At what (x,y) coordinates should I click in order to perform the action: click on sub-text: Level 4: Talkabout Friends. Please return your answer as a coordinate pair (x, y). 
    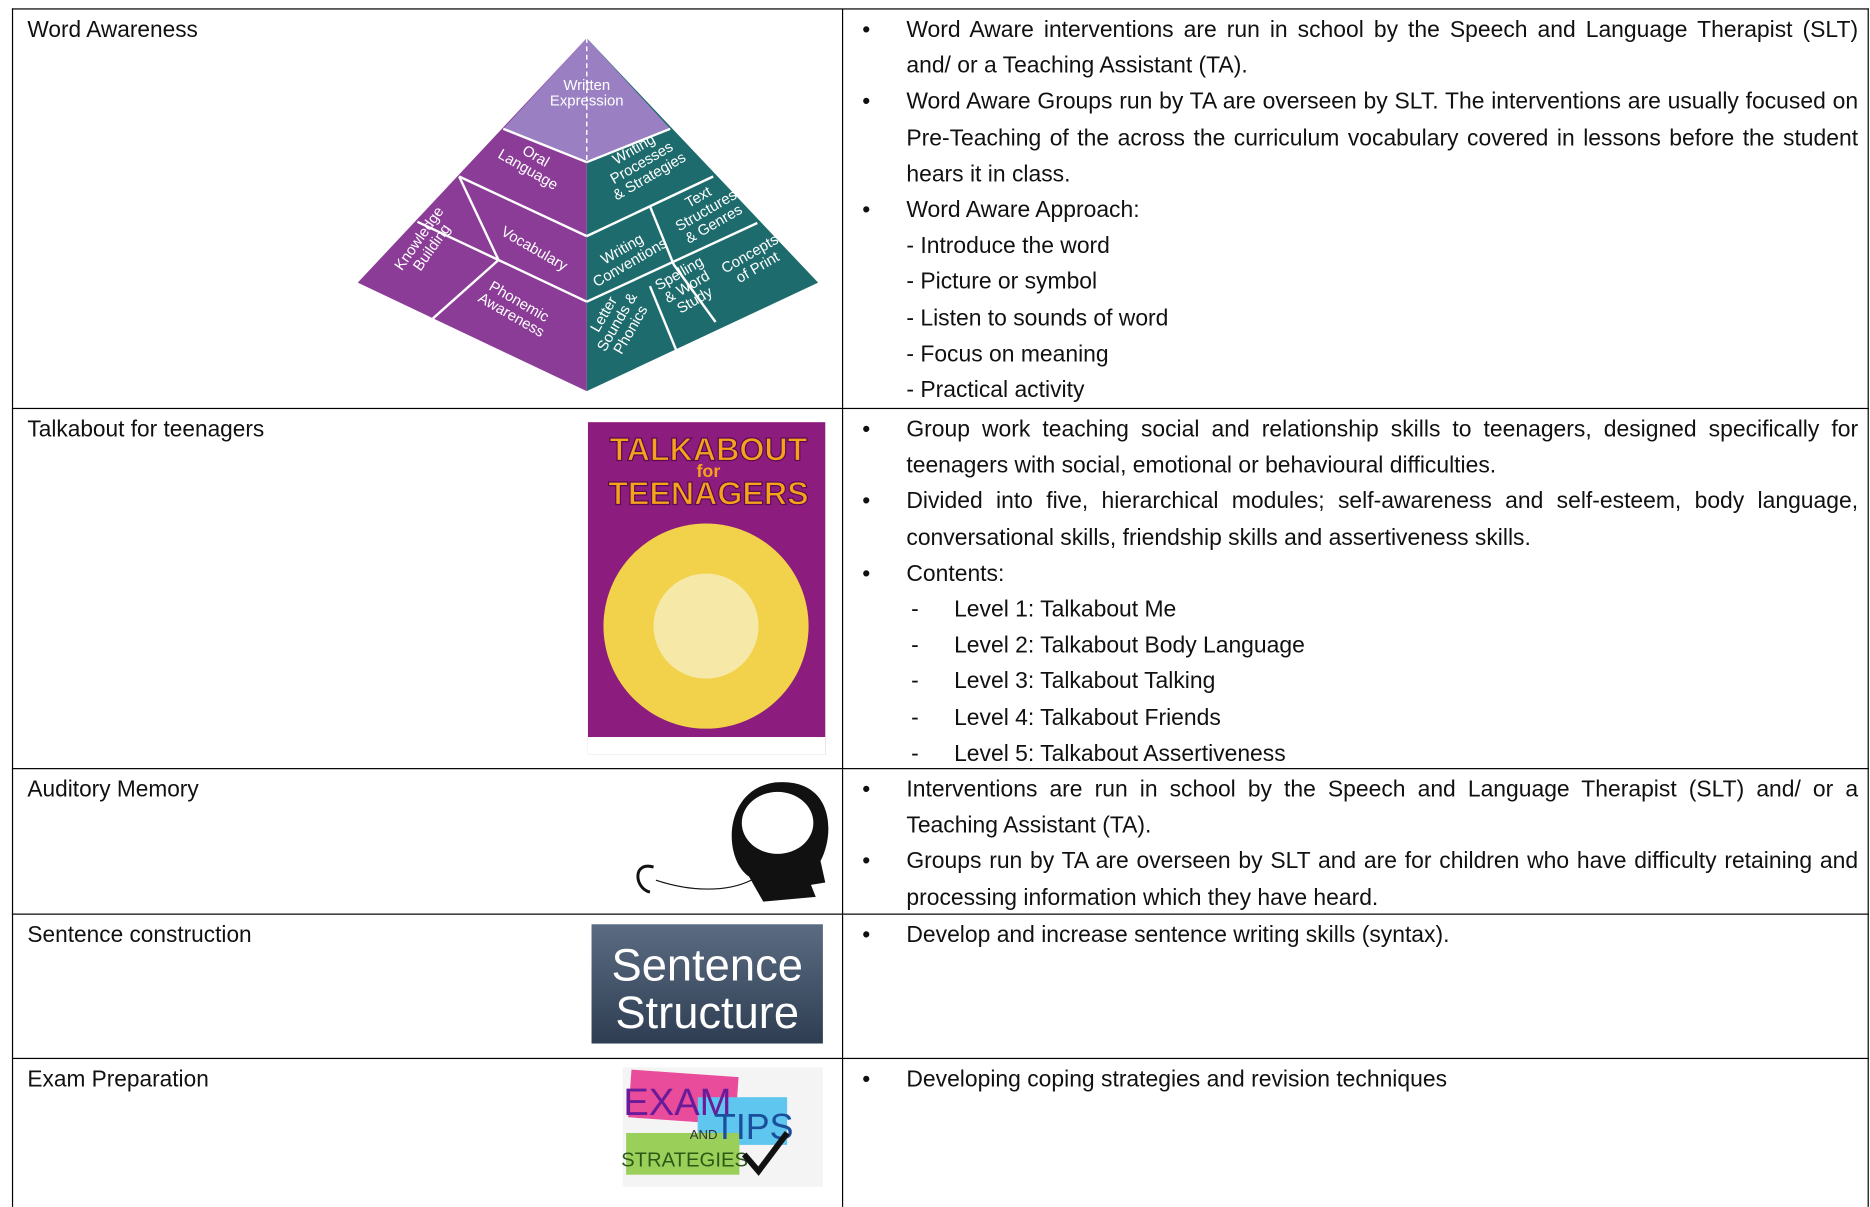
    Looking at the image, I should click on (1087, 718).